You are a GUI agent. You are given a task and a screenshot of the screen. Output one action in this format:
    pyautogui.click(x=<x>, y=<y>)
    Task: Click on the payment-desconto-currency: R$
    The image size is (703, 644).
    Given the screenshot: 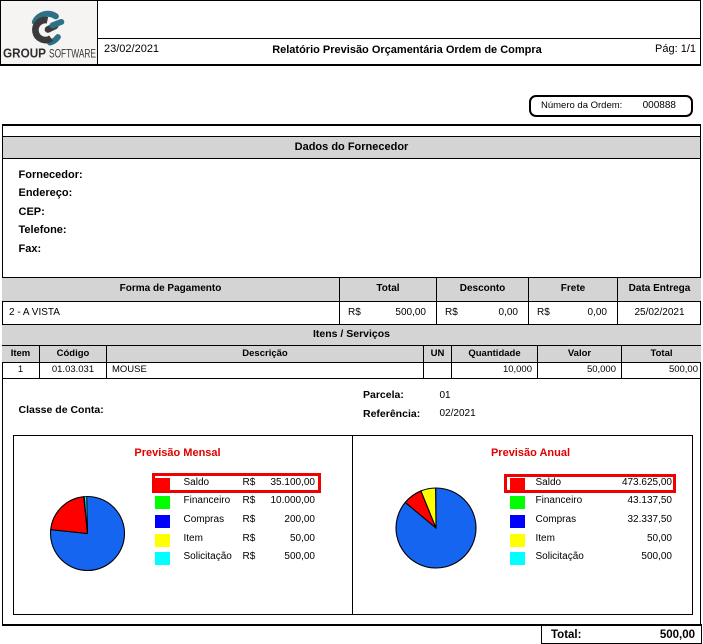 What is the action you would take?
    pyautogui.click(x=451, y=312)
    